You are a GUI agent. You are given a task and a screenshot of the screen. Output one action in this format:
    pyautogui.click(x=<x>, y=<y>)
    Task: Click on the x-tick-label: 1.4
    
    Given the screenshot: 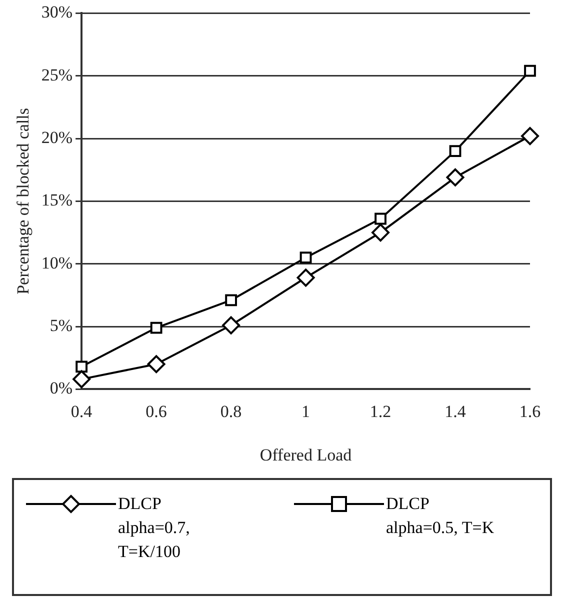 What is the action you would take?
    pyautogui.click(x=455, y=411)
    